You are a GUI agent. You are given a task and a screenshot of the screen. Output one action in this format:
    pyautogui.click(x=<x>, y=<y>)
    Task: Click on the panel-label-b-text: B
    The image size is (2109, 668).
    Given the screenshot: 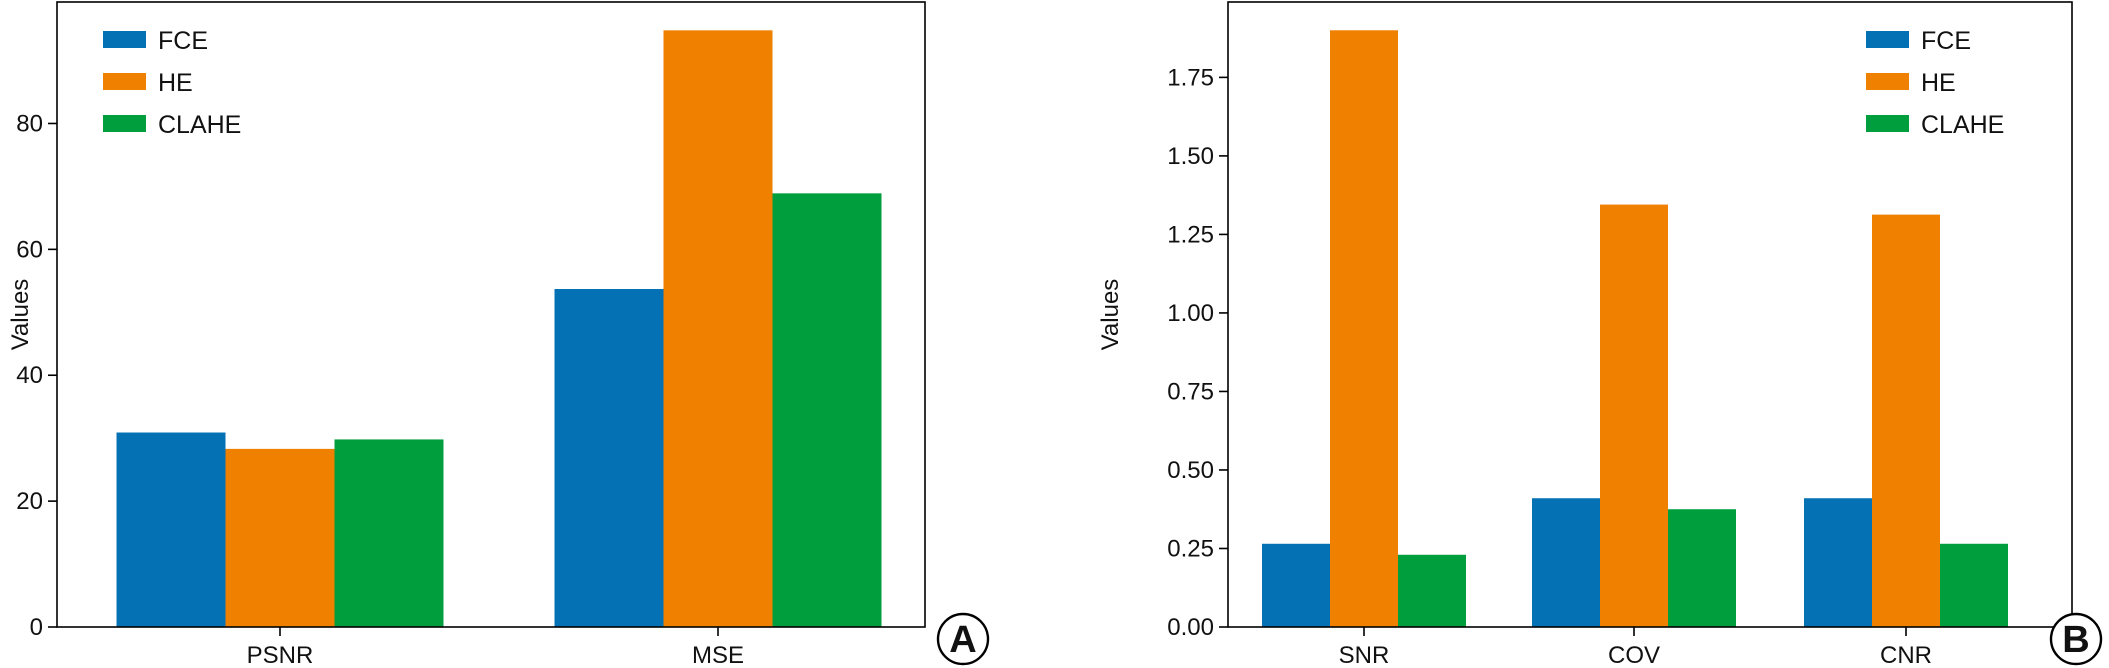 What is the action you would take?
    pyautogui.click(x=2075, y=640)
    